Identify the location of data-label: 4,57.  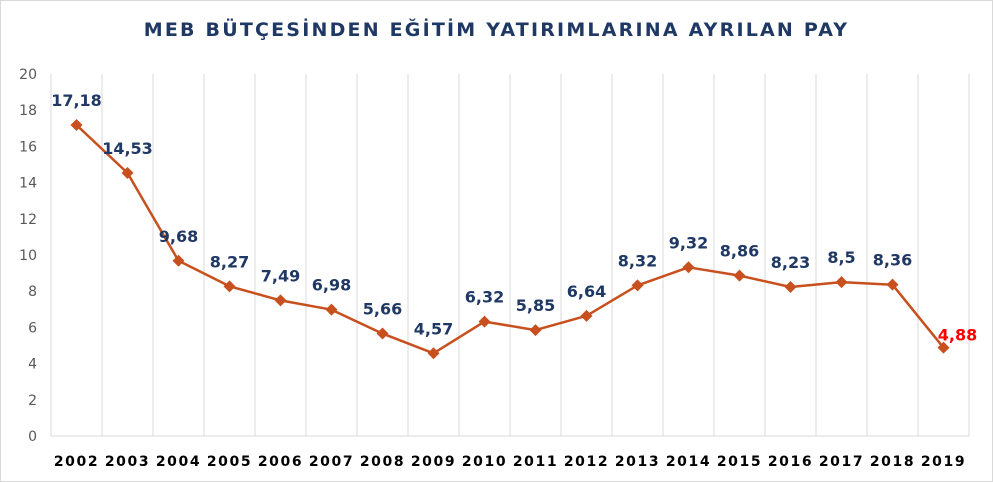
(433, 328).